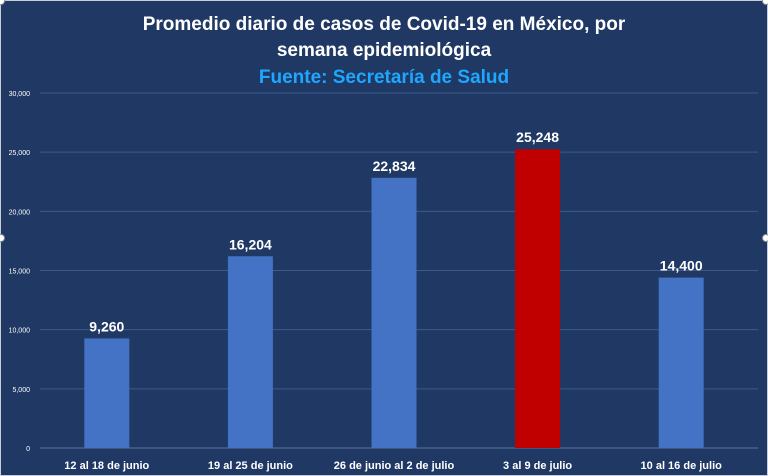 The width and height of the screenshot is (768, 476). Describe the element at coordinates (765, 2) in the screenshot. I see `resize-handle-top-right` at that location.